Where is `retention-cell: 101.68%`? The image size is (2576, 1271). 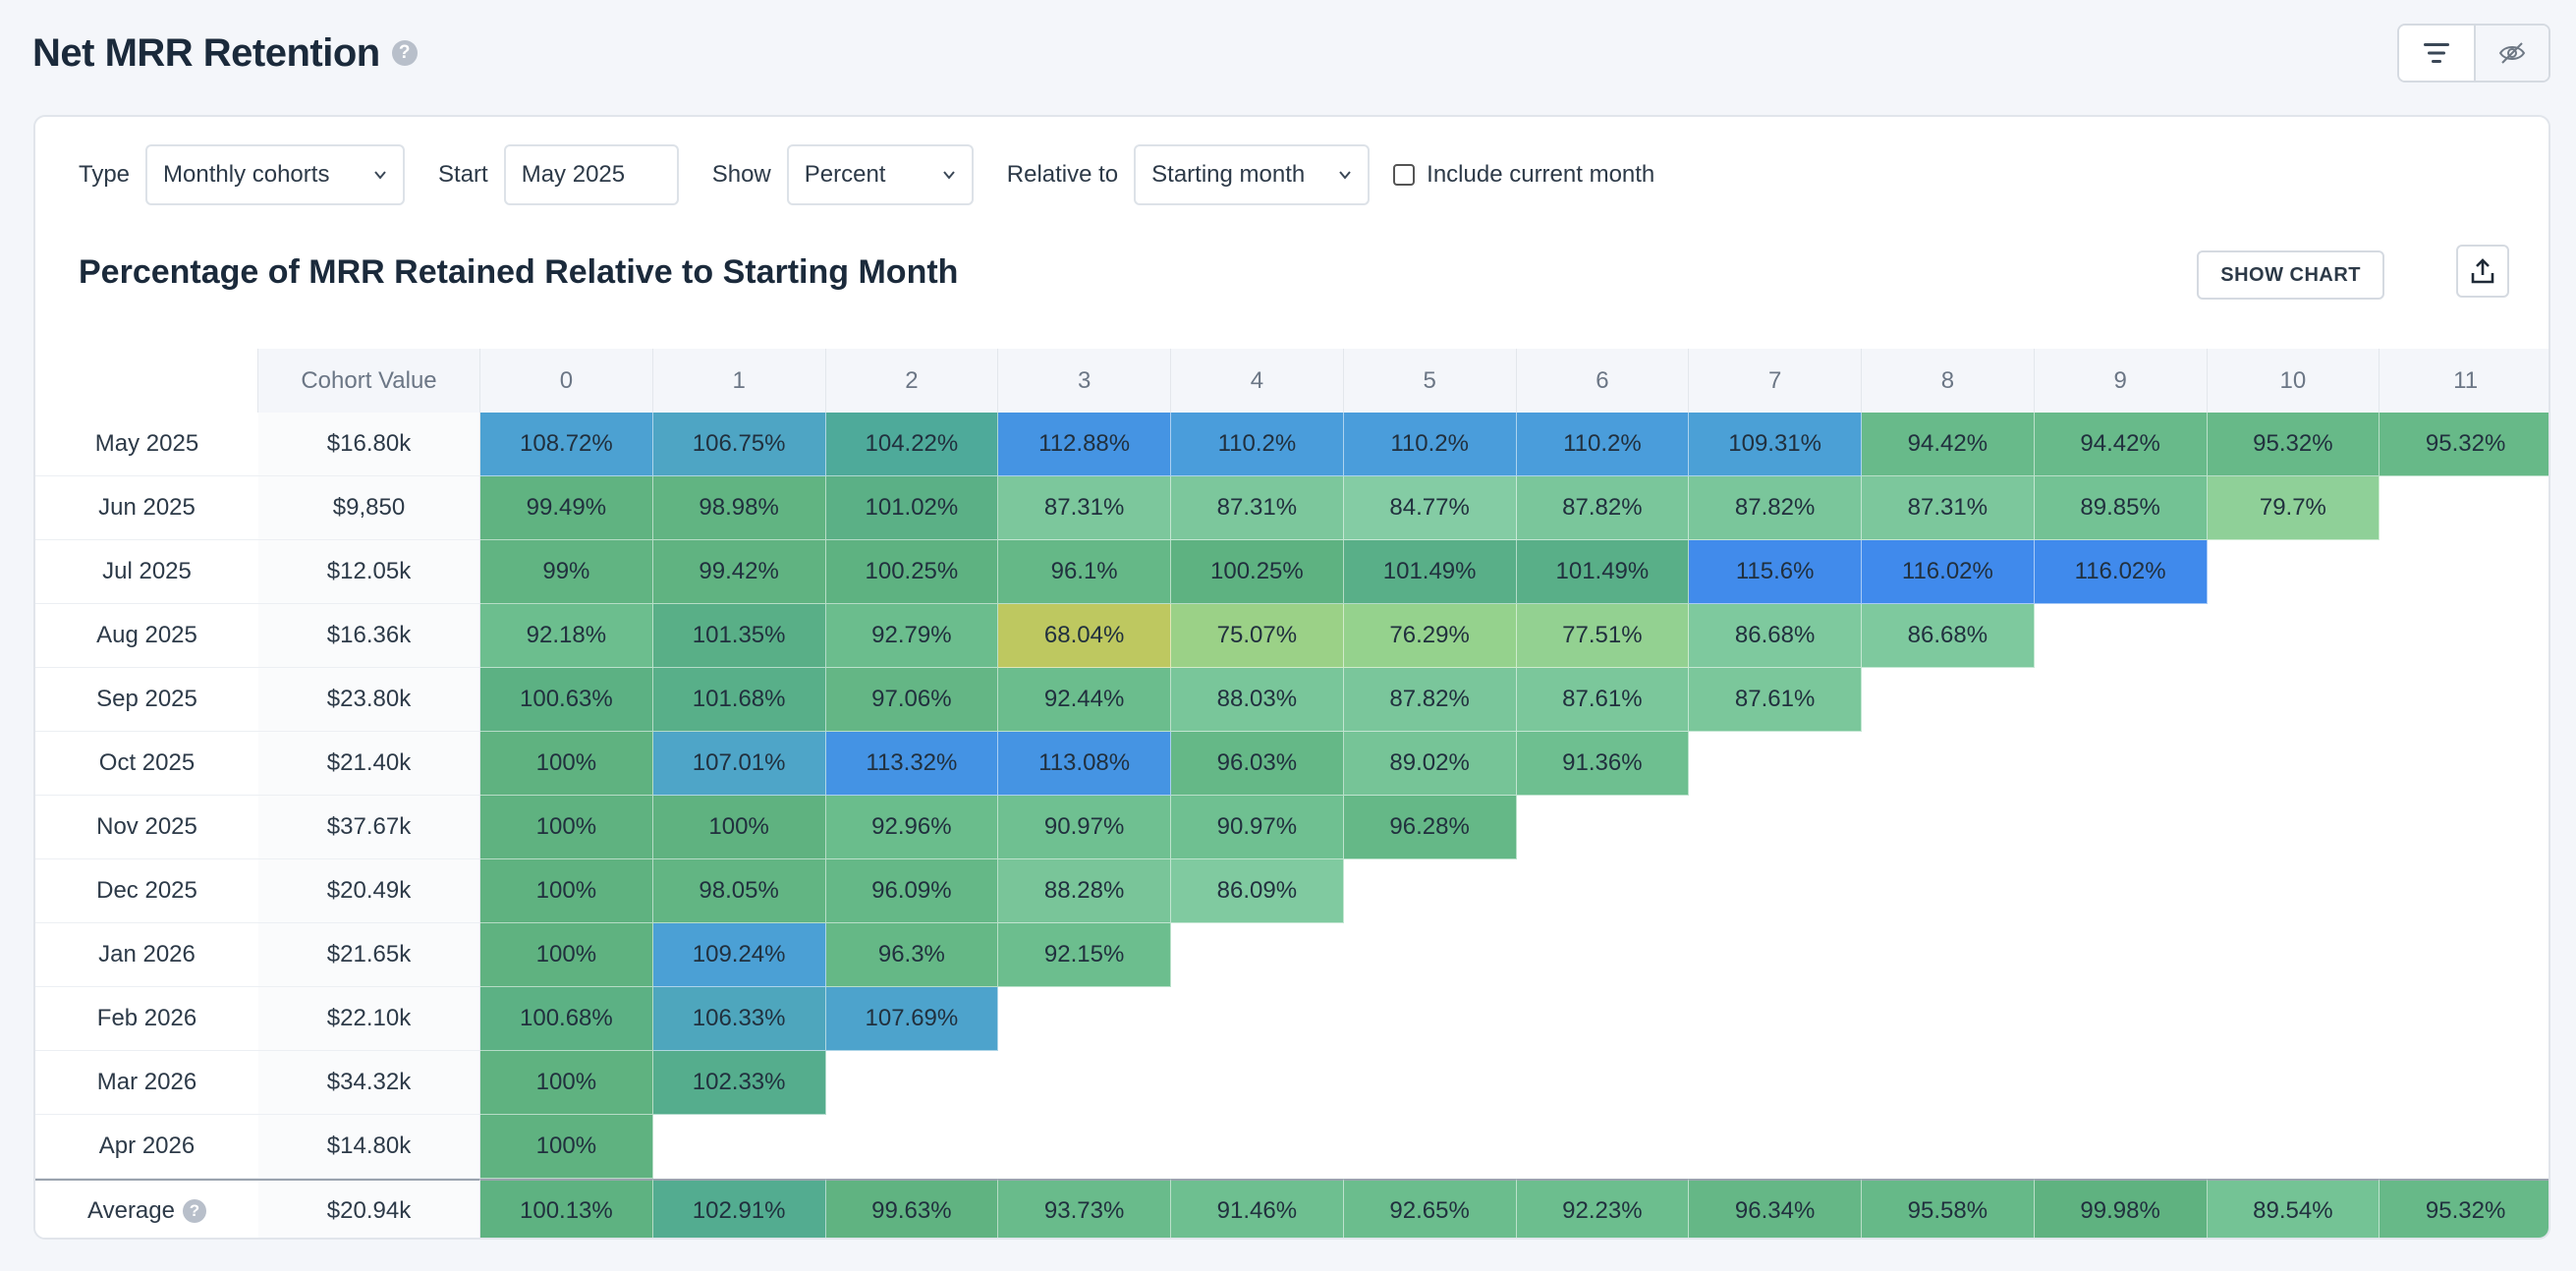
retention-cell: 101.68% is located at coordinates (739, 700).